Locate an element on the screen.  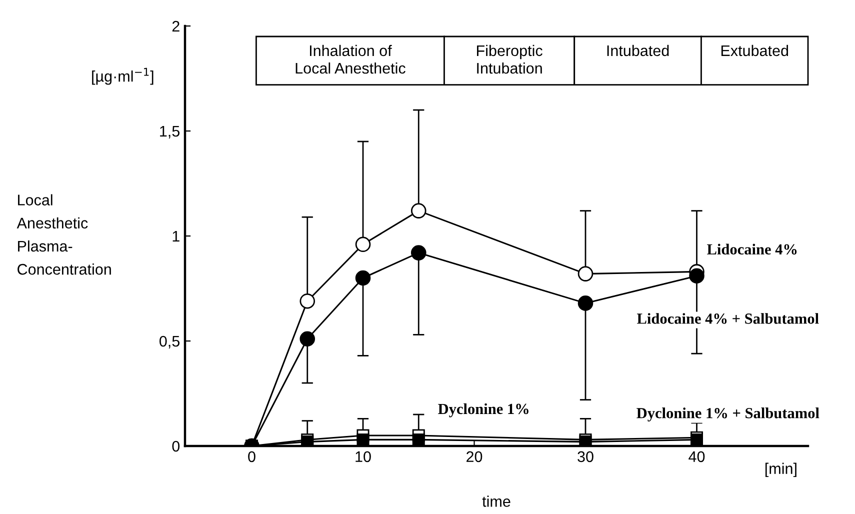
x-tick-label: 10 is located at coordinates (363, 456).